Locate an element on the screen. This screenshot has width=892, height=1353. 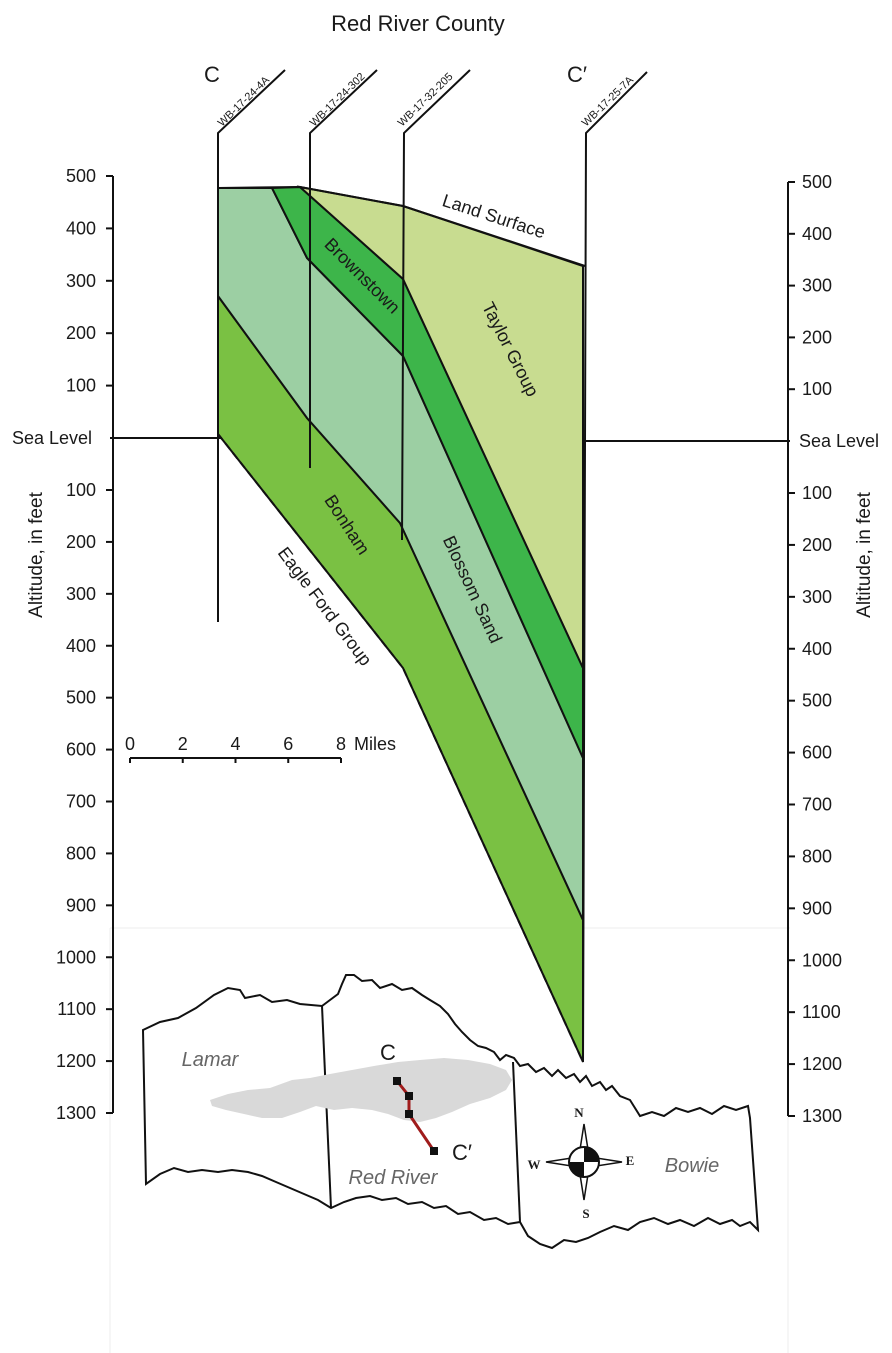
compass-w: W is located at coordinates (534, 1164).